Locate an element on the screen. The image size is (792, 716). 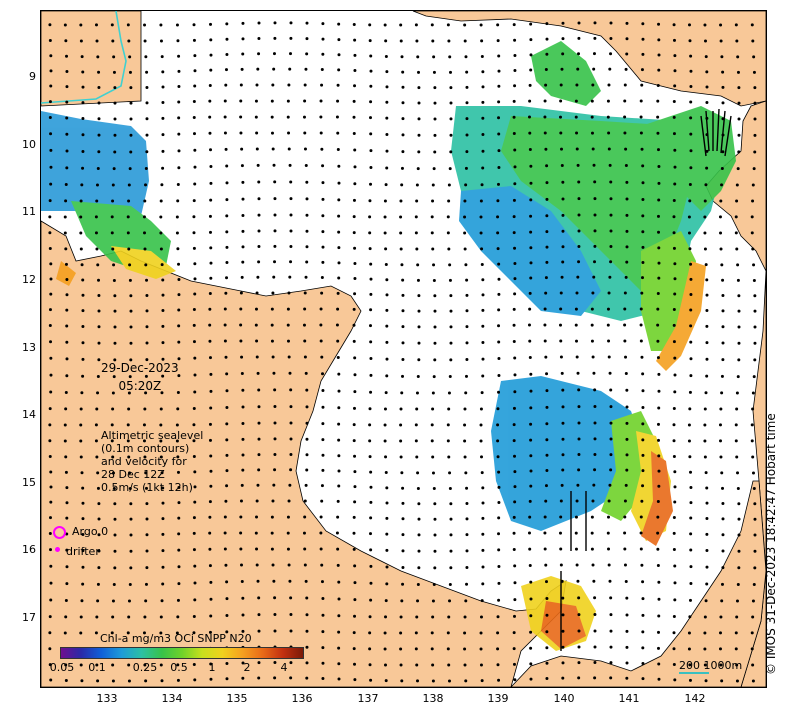
y-tick-label: 17 is located at coordinates (29, 617).